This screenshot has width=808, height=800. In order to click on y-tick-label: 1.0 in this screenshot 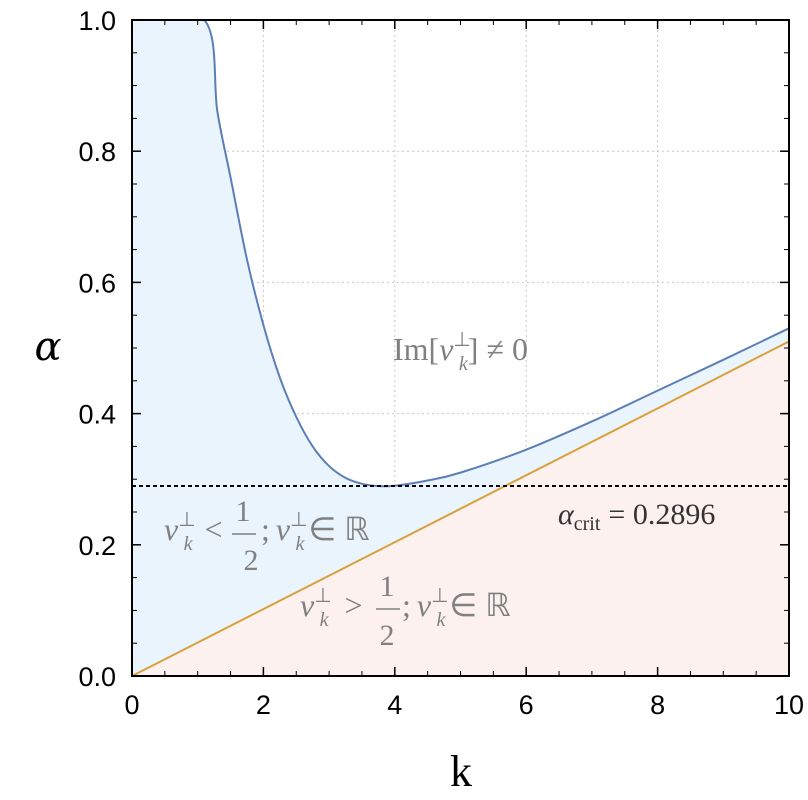, I will do `click(97, 21)`.